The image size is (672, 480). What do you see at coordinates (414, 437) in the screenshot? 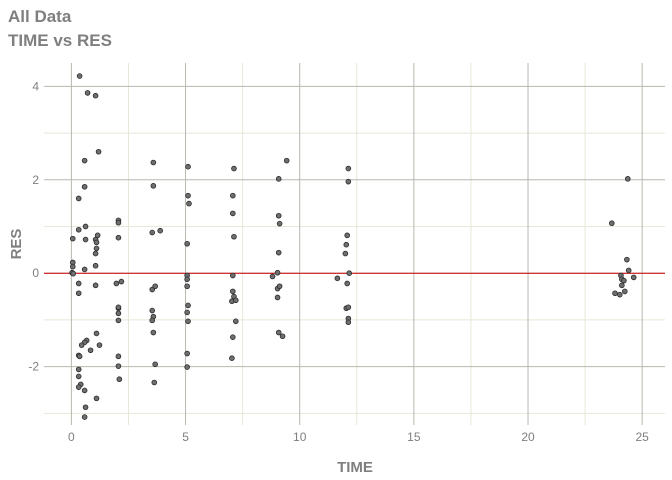
I see `x-tick-label: 15` at bounding box center [414, 437].